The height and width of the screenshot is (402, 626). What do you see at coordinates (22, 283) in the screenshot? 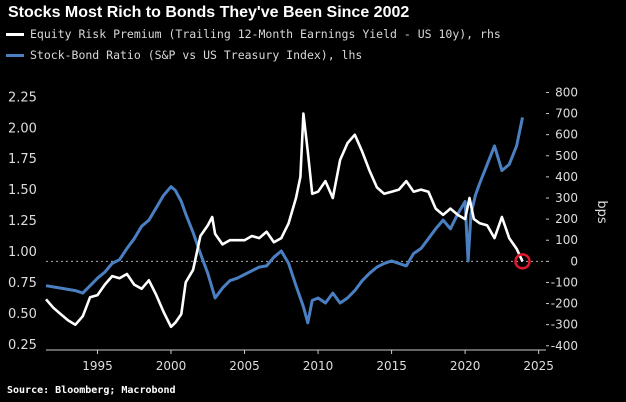
I see `left-tick-label: 0.75` at bounding box center [22, 283].